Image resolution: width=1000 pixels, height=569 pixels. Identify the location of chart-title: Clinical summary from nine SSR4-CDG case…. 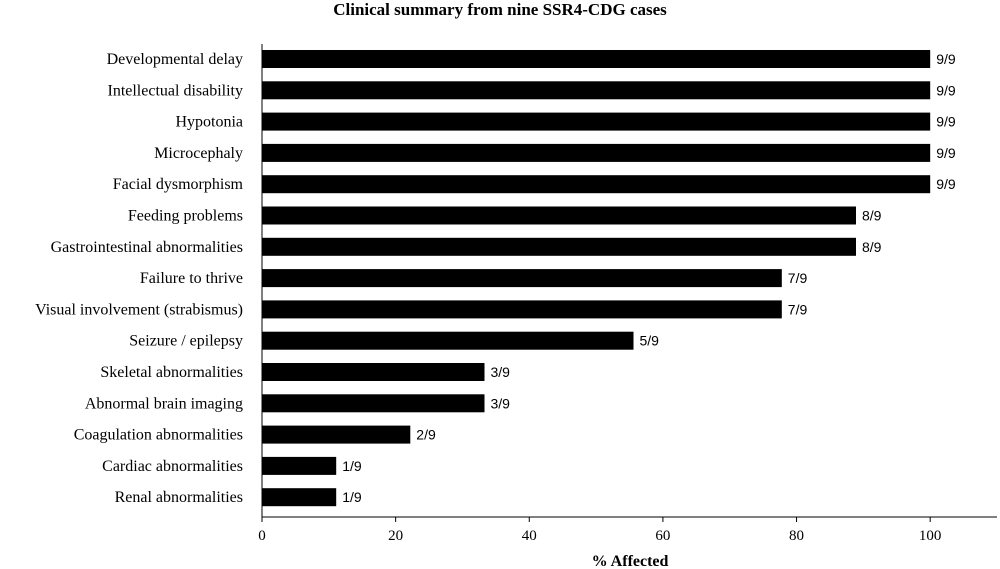
(500, 9).